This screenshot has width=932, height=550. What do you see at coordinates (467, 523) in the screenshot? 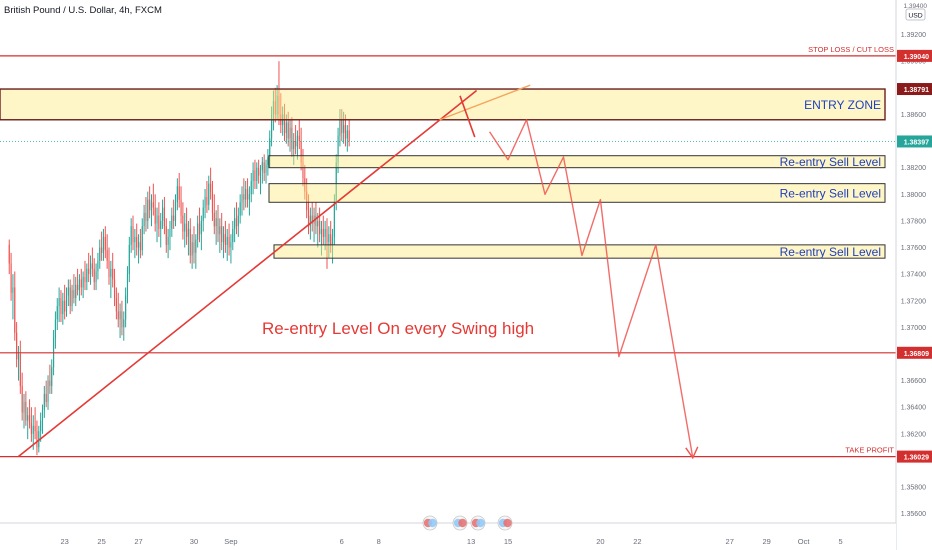
I see `economic-events-icons` at bounding box center [467, 523].